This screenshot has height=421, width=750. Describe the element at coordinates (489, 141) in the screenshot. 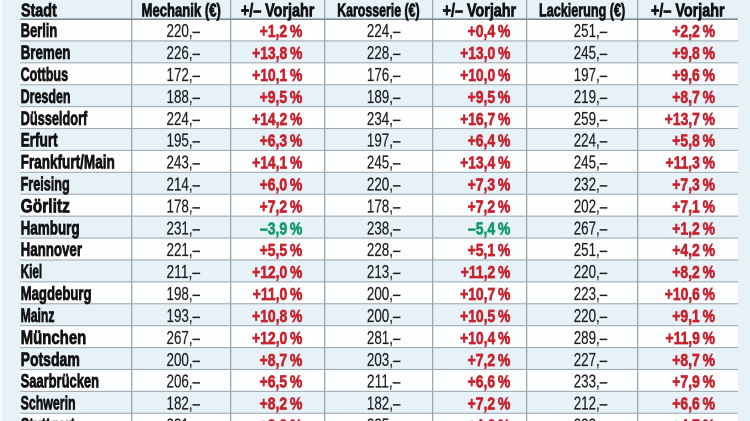

I see `svg-text: +6,4 %` at that location.